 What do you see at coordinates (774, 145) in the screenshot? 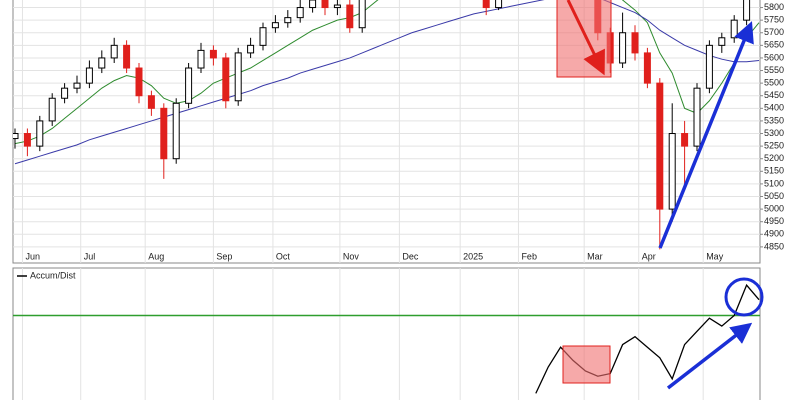
I see `y-tick-label: 5250` at bounding box center [774, 145].